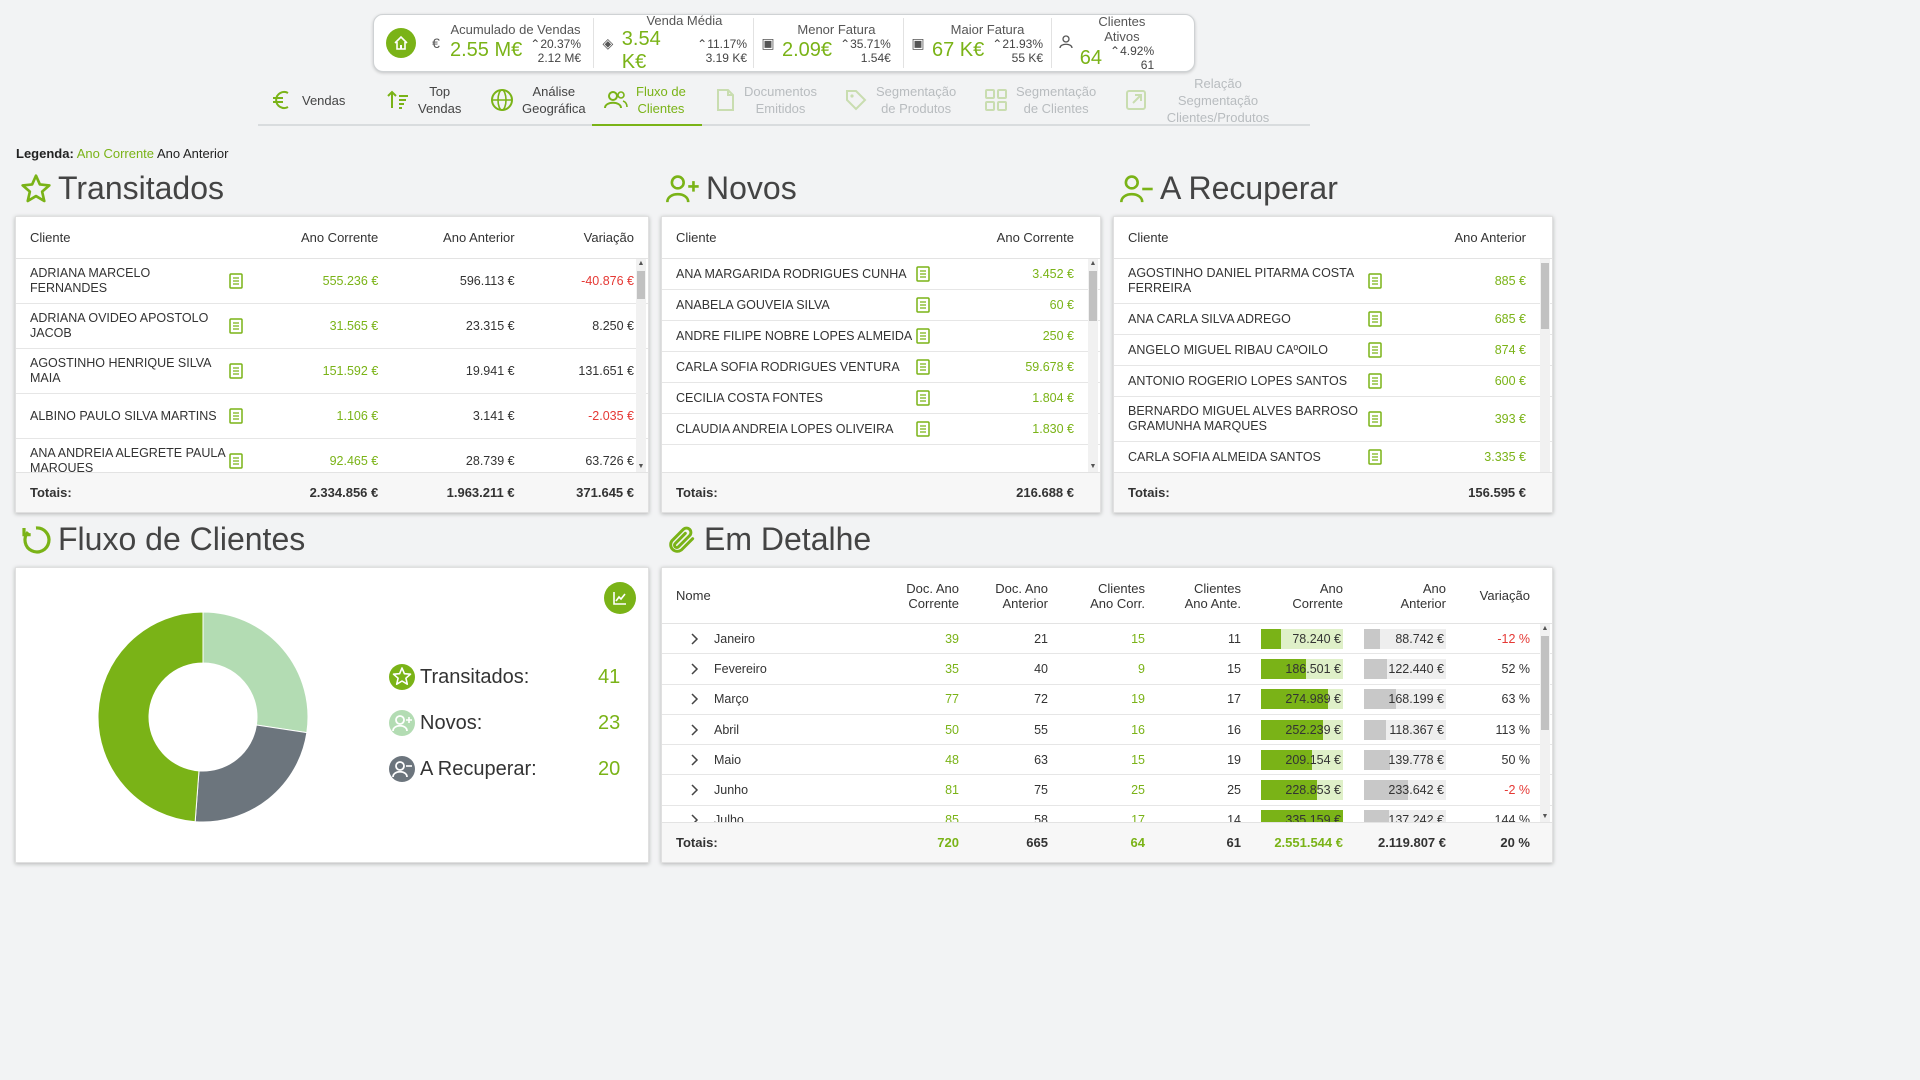 The image size is (1920, 1080). I want to click on header-doc-ano-anterior: Doc. Ano Anterior, so click(1021, 595).